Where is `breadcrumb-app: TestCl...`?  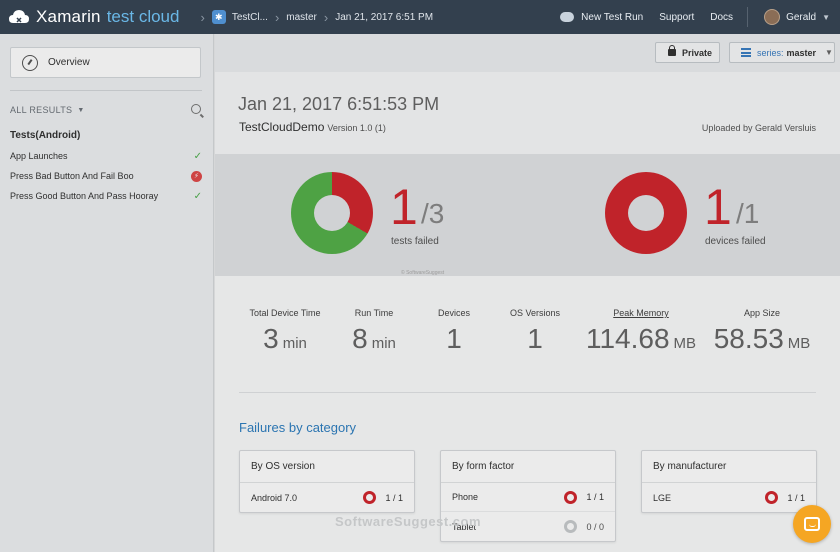
breadcrumb-app: TestCl... is located at coordinates (249, 17).